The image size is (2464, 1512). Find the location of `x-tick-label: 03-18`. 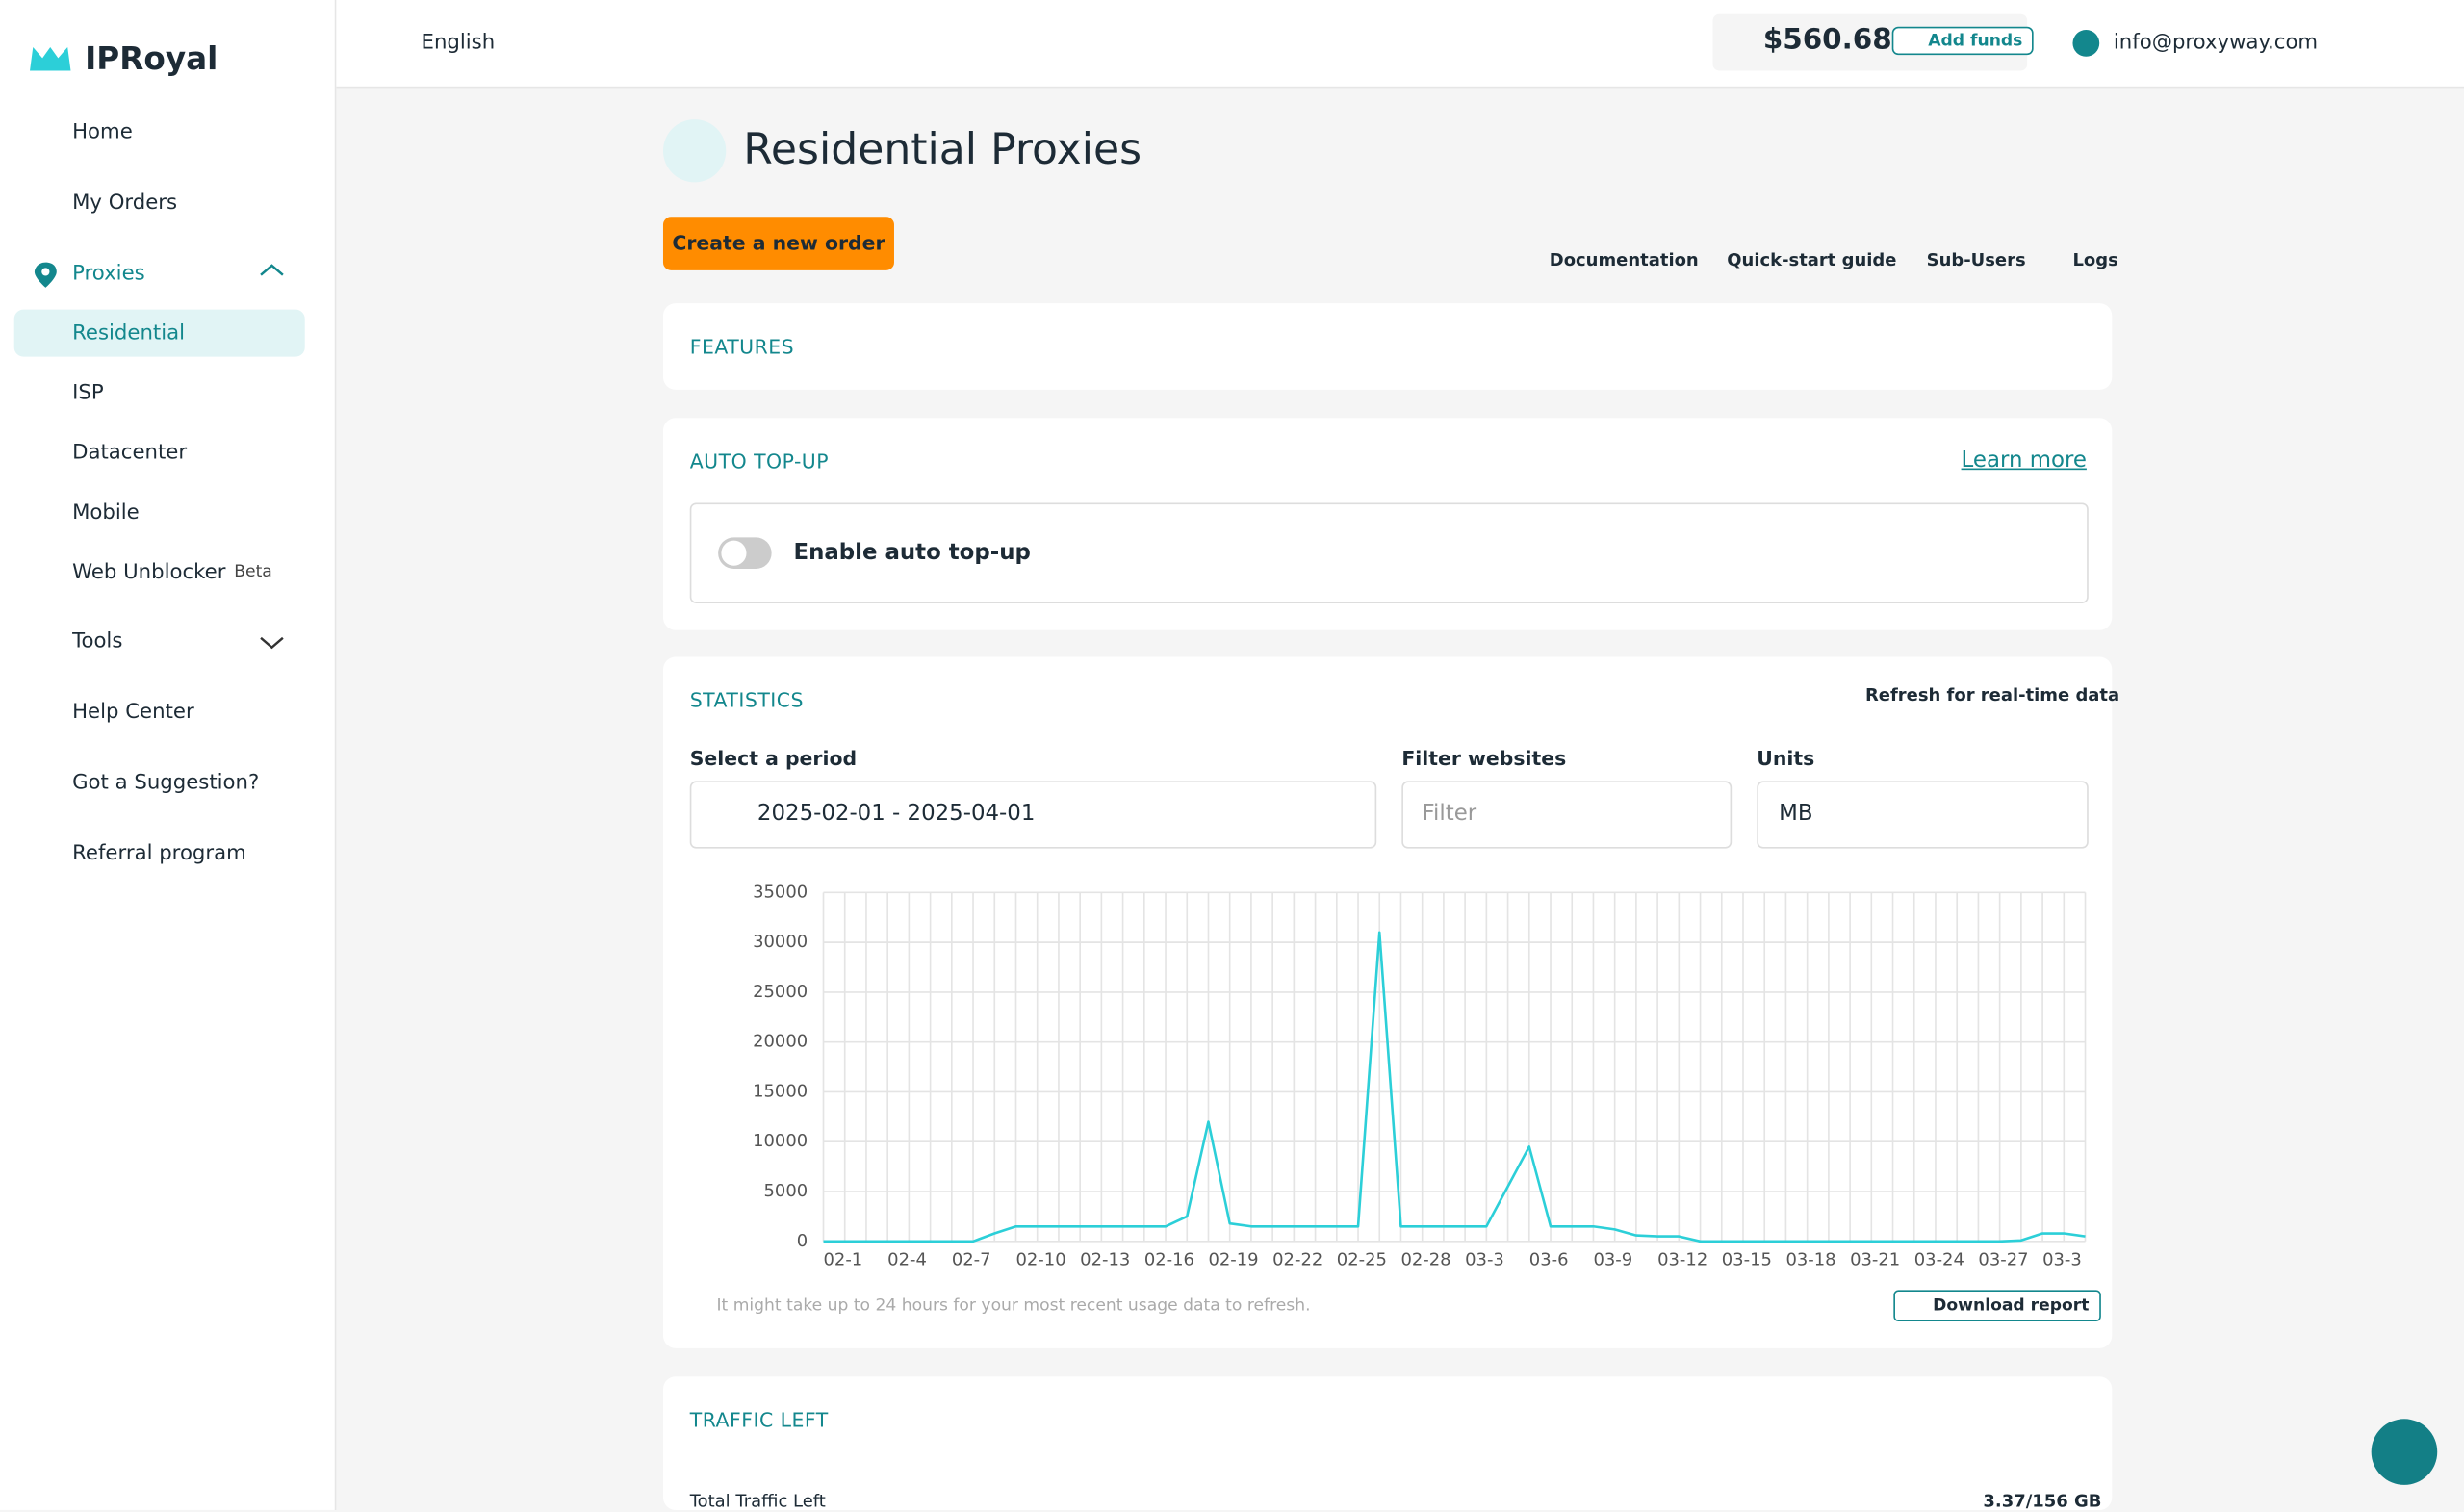

x-tick-label: 03-18 is located at coordinates (1810, 1259).